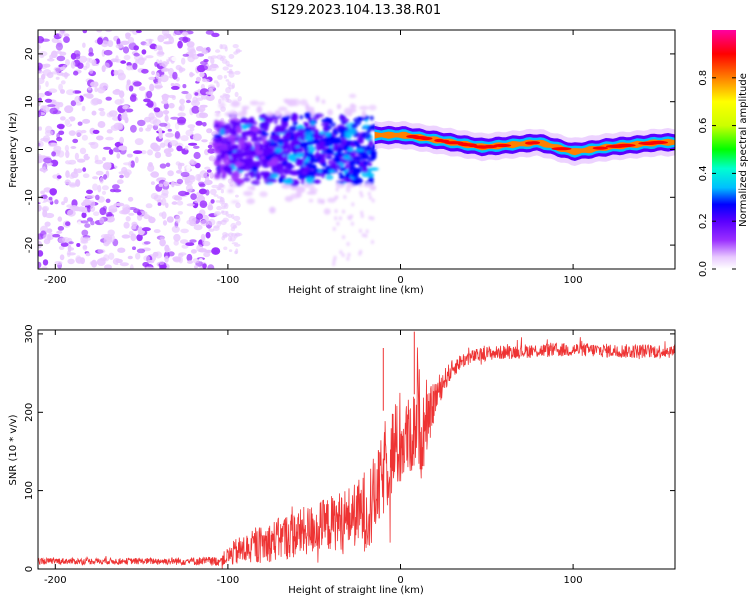 The height and width of the screenshot is (600, 750). Describe the element at coordinates (356, 290) in the screenshot. I see `spectrogram-x-label: Height of straight line (km)` at that location.